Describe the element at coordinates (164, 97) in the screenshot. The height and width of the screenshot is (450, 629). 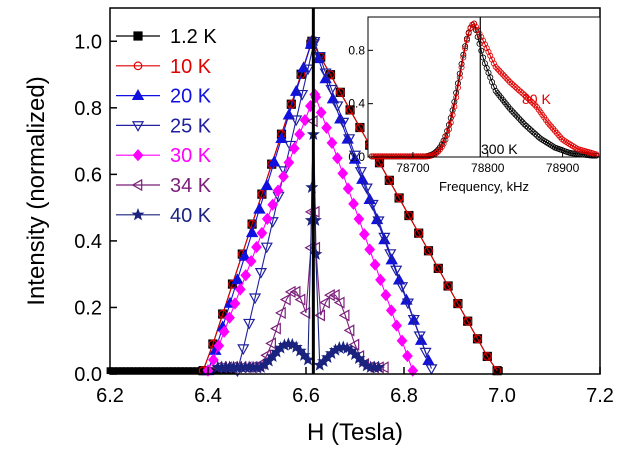
I see `legend-entry: 20 K` at that location.